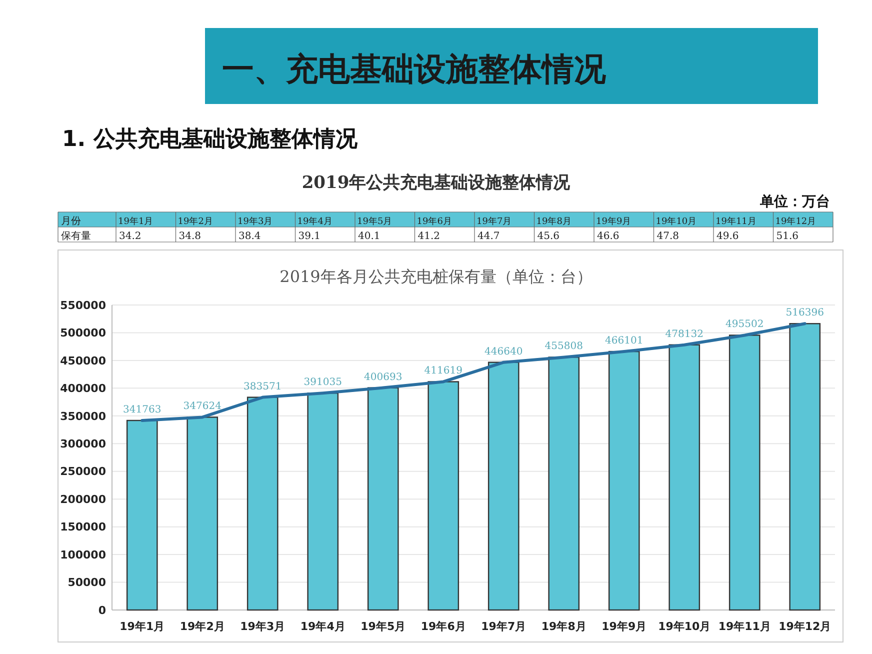 This screenshot has height=654, width=872. Describe the element at coordinates (255, 221) in the screenshot. I see `category-label: 19年3月` at that location.